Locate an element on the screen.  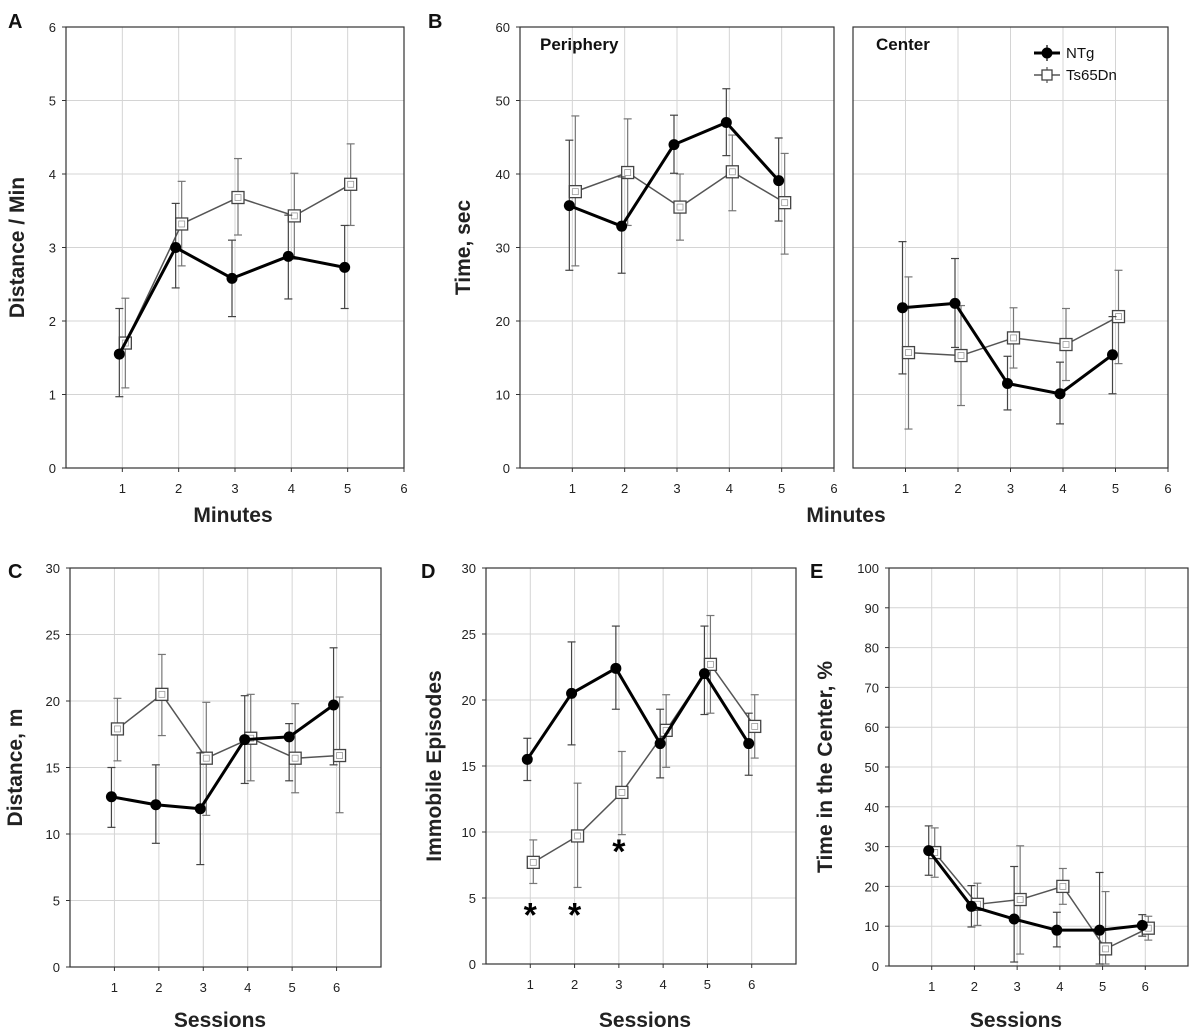
y-tick-label: 100 is located at coordinates (868, 568).